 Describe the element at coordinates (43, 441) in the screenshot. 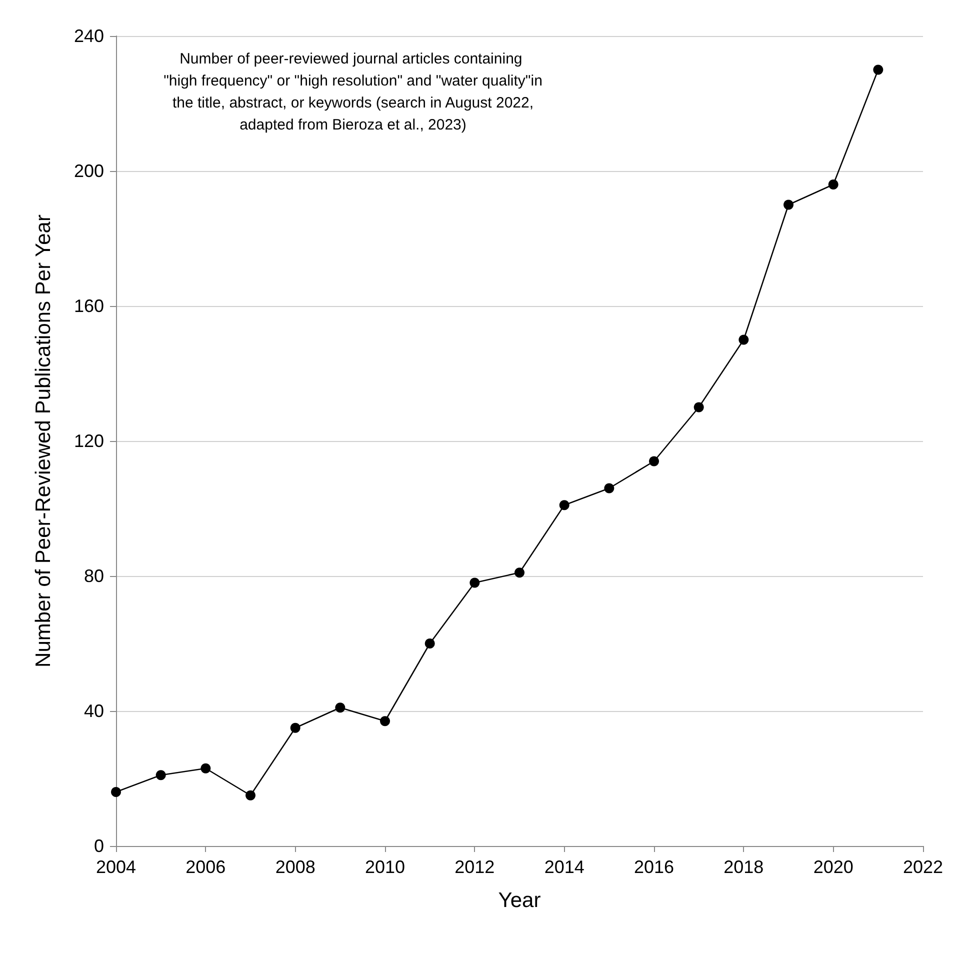

I see `y-axis-title: Number of Peer-Reviewed Publications Per Year` at that location.